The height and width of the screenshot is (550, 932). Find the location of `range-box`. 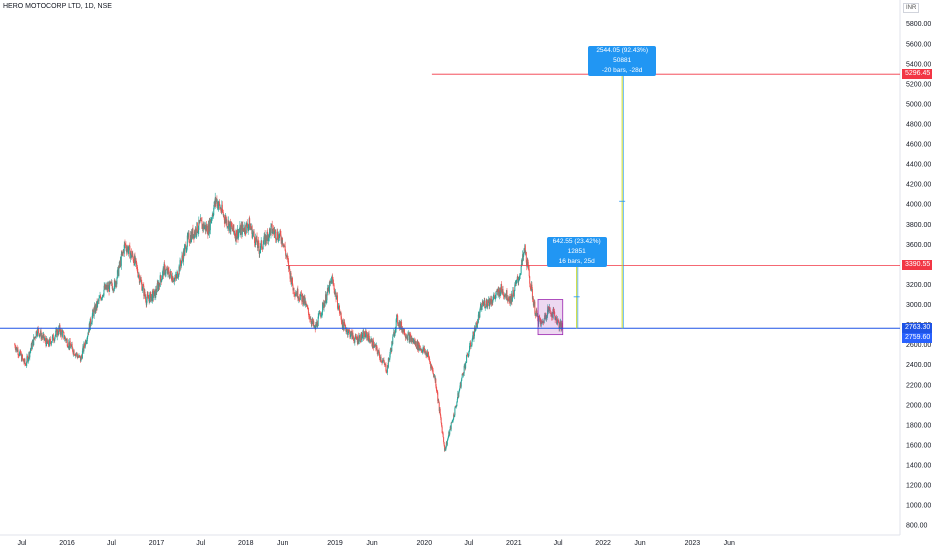

range-box is located at coordinates (550, 317).